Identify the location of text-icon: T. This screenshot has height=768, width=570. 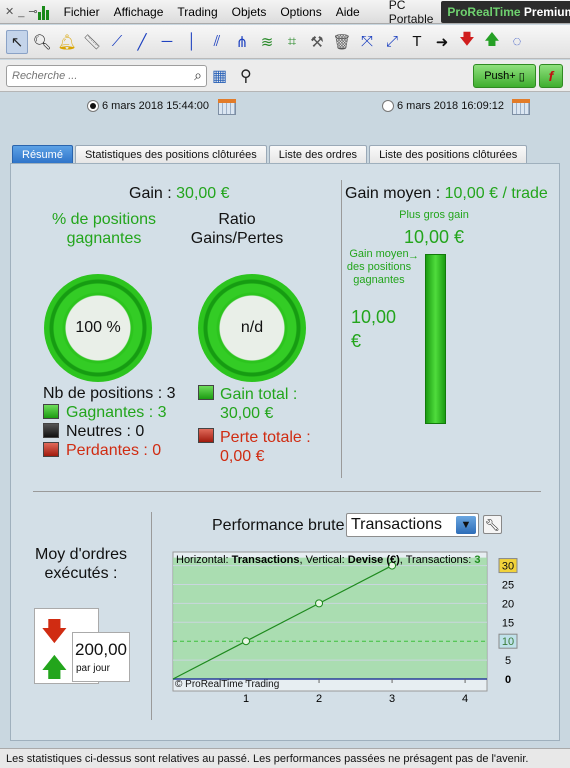
(417, 41).